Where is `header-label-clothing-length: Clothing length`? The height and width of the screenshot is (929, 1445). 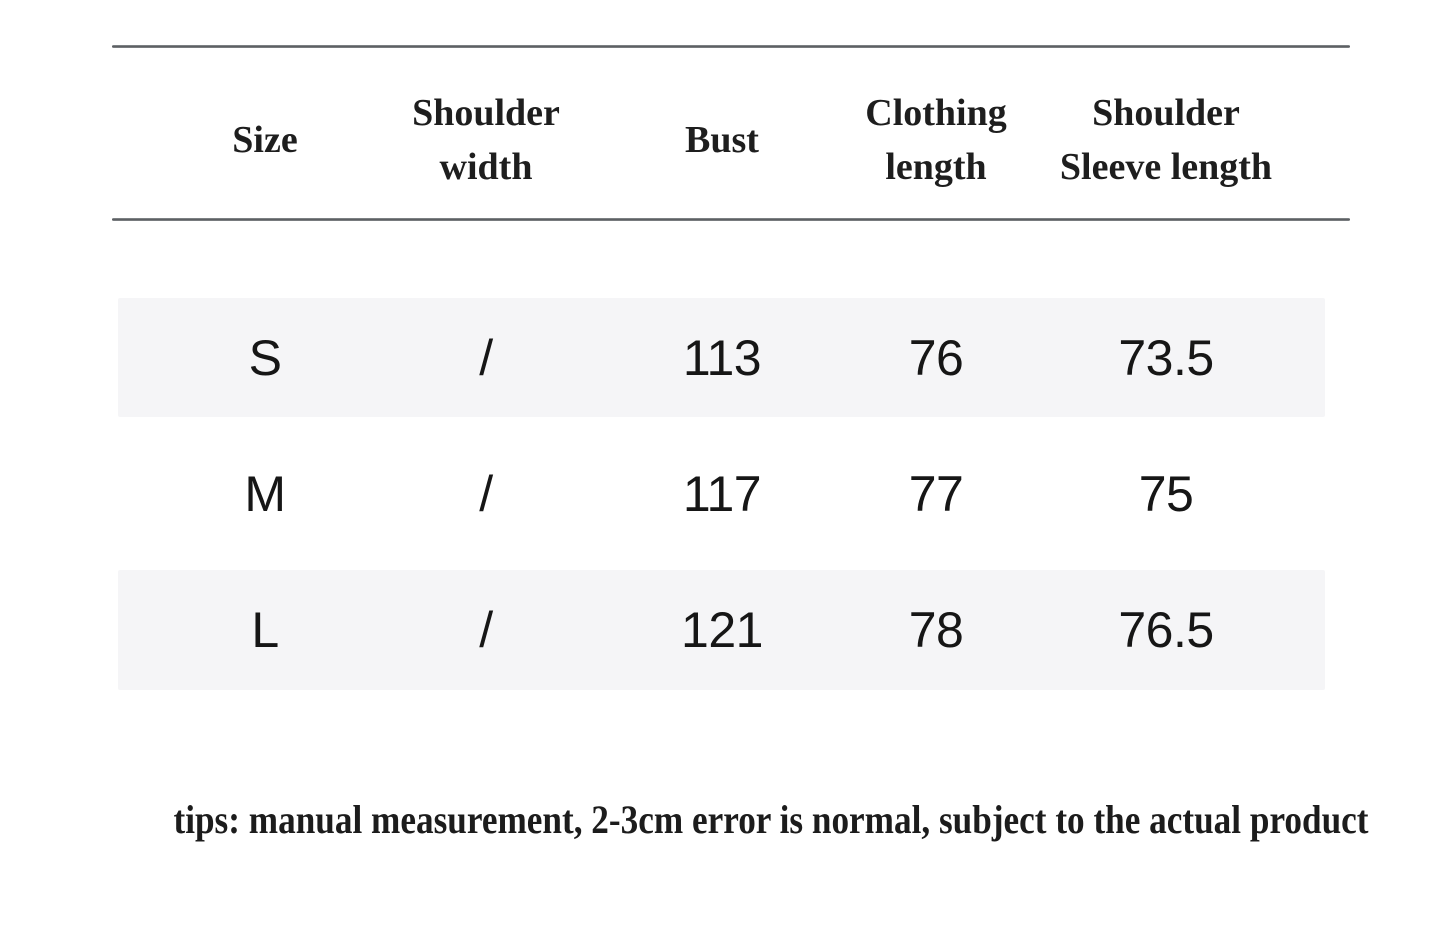 header-label-clothing-length: Clothing length is located at coordinates (936, 140).